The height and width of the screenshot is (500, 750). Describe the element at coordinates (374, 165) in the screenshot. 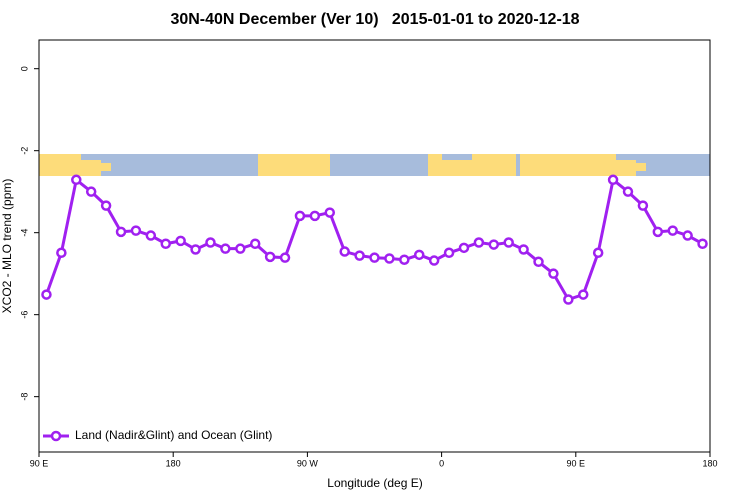

I see `map-band` at that location.